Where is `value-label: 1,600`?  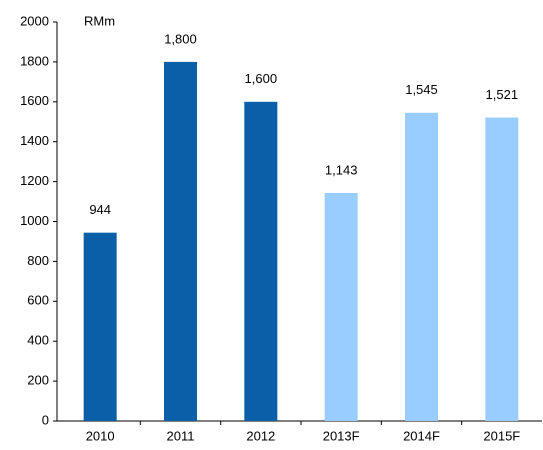 value-label: 1,600 is located at coordinates (261, 78).